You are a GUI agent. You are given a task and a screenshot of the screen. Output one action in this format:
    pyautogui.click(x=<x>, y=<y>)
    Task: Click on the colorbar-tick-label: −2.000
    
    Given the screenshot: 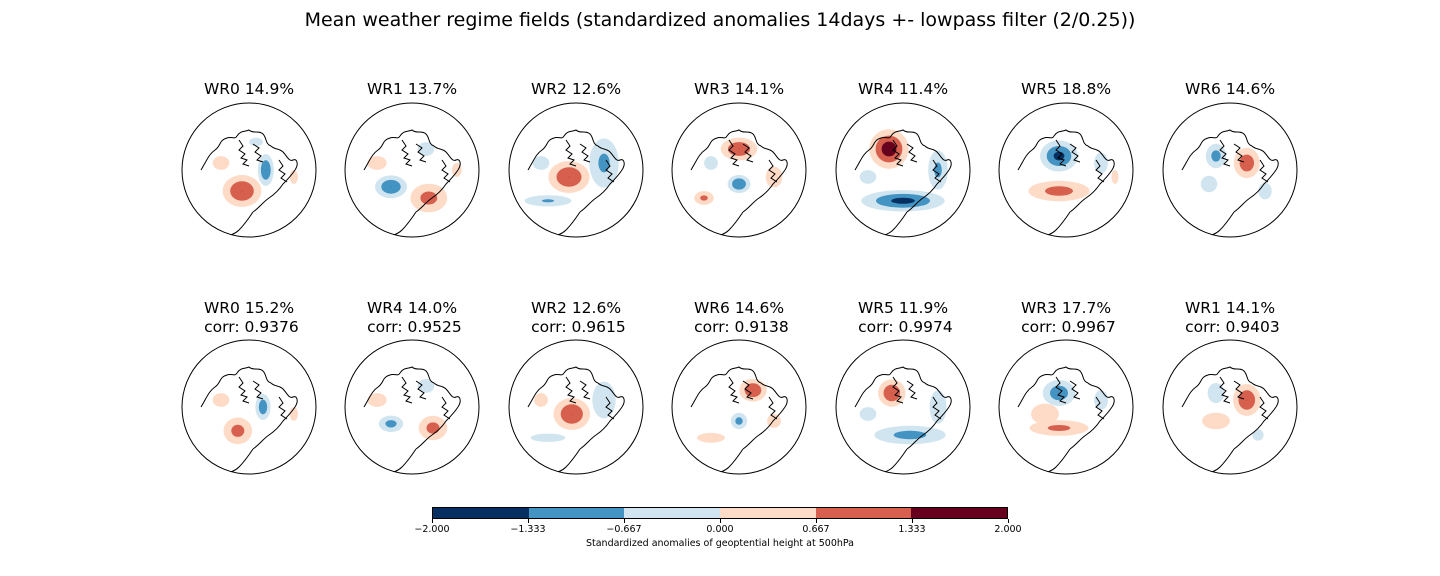 What is the action you would take?
    pyautogui.click(x=432, y=529)
    